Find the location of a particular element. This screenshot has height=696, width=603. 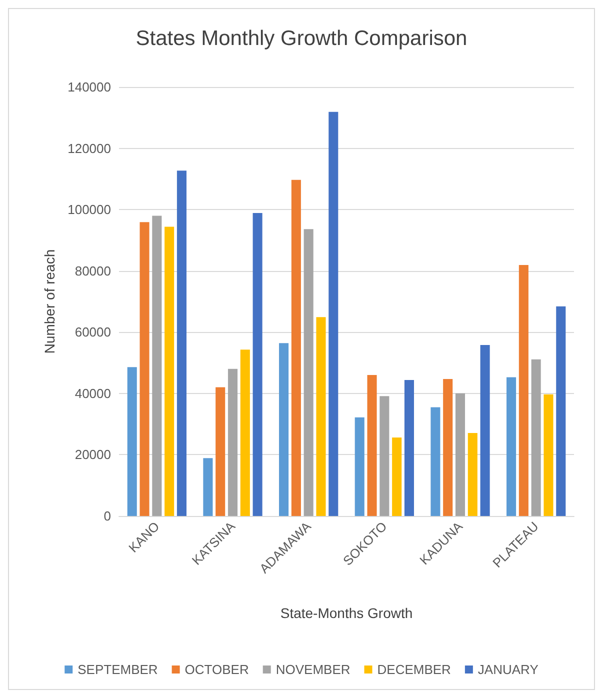

y-axis-title: Number of reach is located at coordinates (50, 301).